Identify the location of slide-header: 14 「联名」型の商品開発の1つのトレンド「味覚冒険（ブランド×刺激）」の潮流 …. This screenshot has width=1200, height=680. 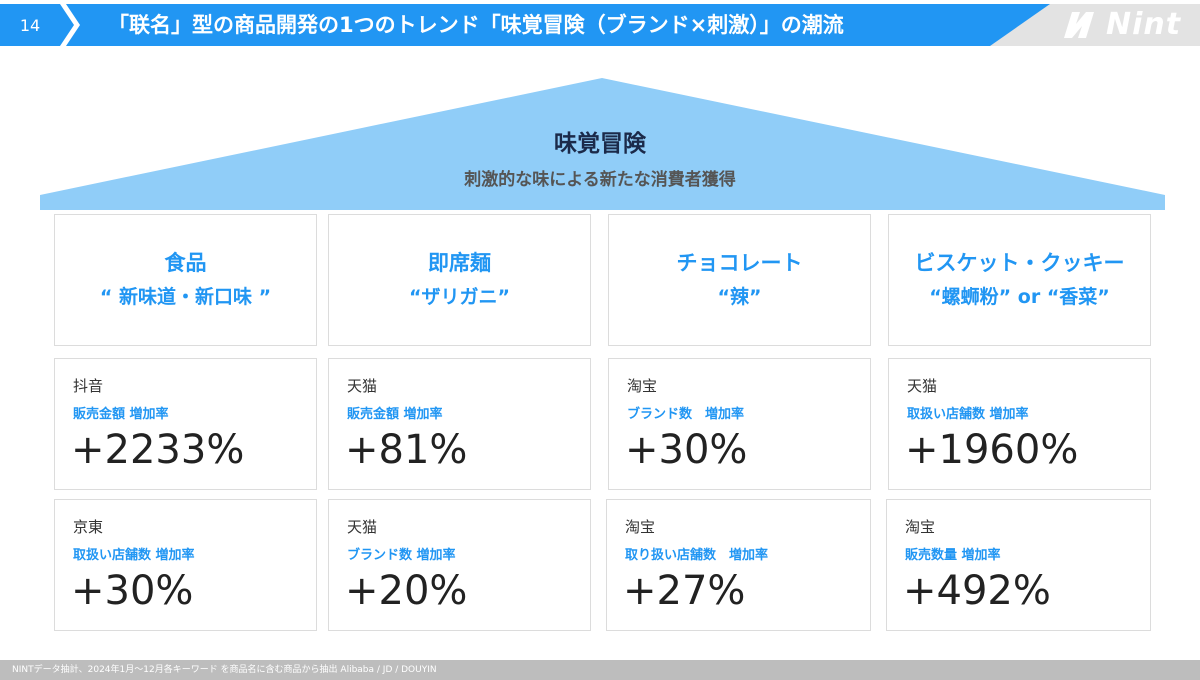
(600, 24).